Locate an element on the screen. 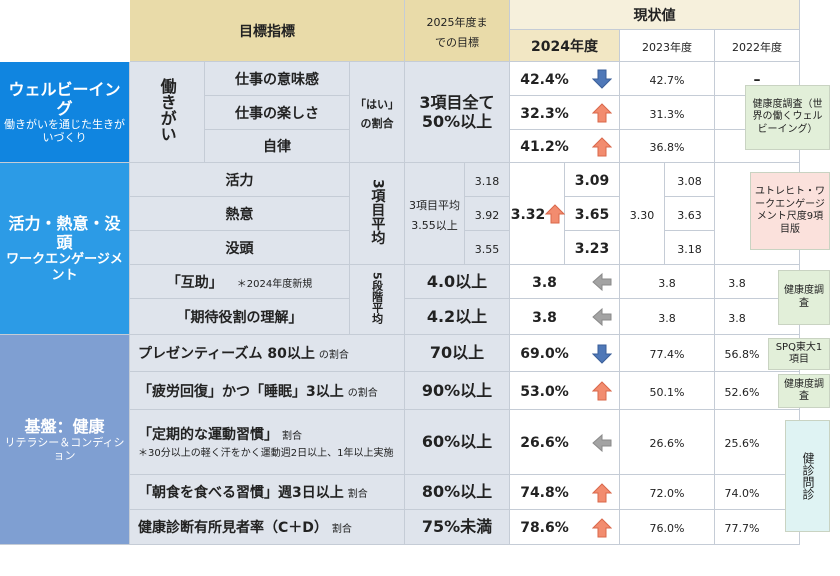  cell-content: 活力・熱意・没頭 ワークエンゲージメント is located at coordinates (64, 249).